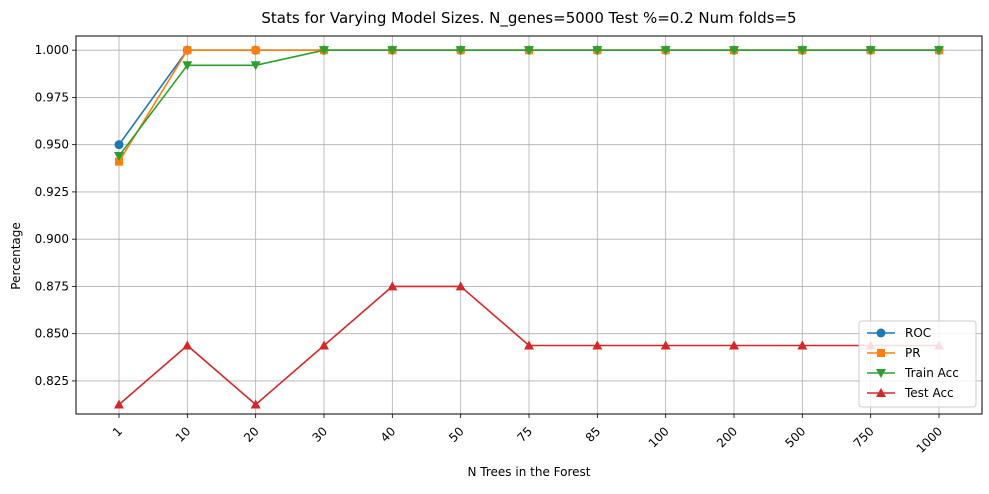  Describe the element at coordinates (52, 97) in the screenshot. I see `y-tick-label: 0.975` at that location.